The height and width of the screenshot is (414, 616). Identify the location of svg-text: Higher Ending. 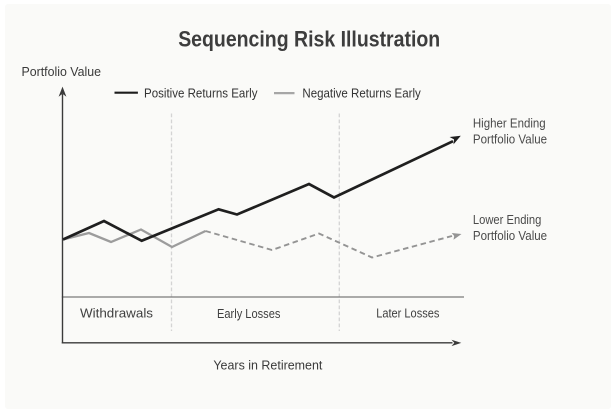
(509, 123).